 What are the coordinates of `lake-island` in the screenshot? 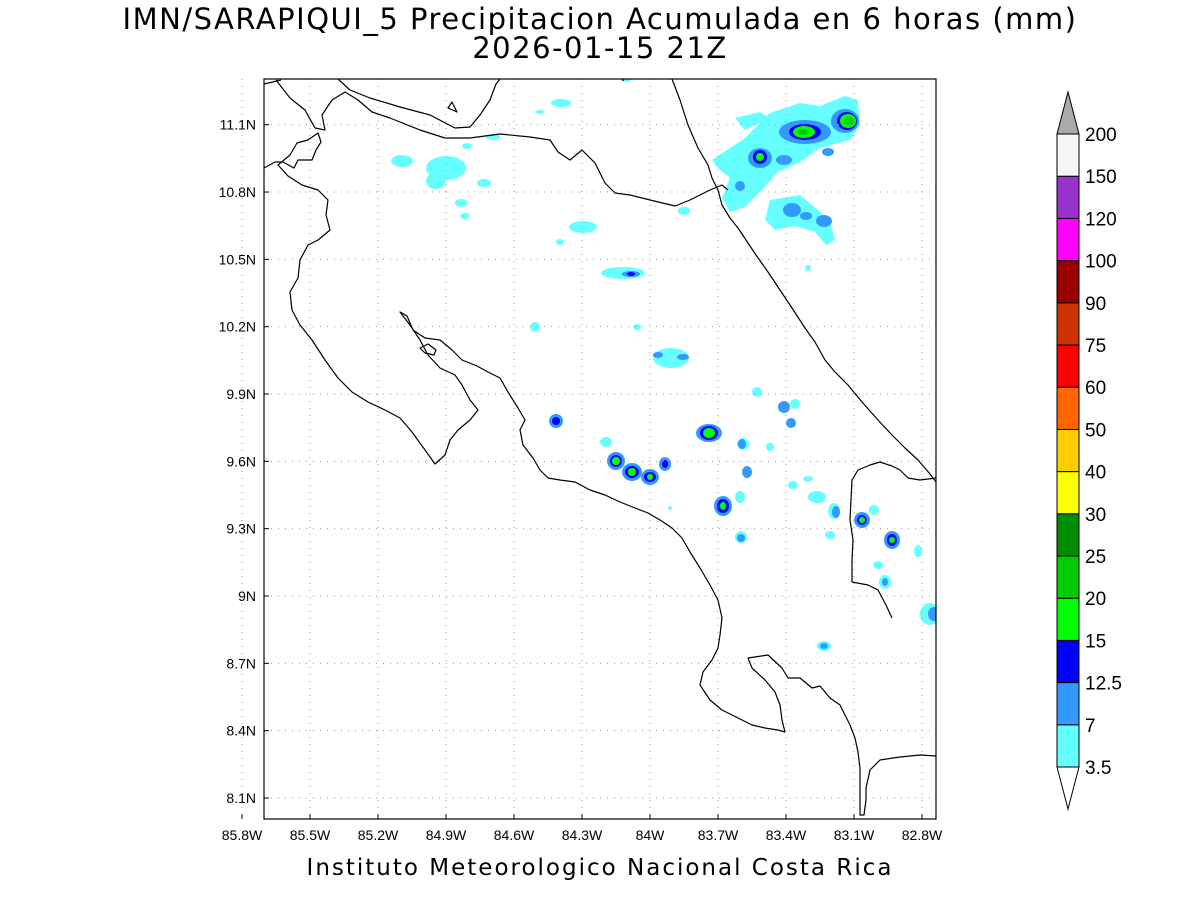 It's located at (452, 107).